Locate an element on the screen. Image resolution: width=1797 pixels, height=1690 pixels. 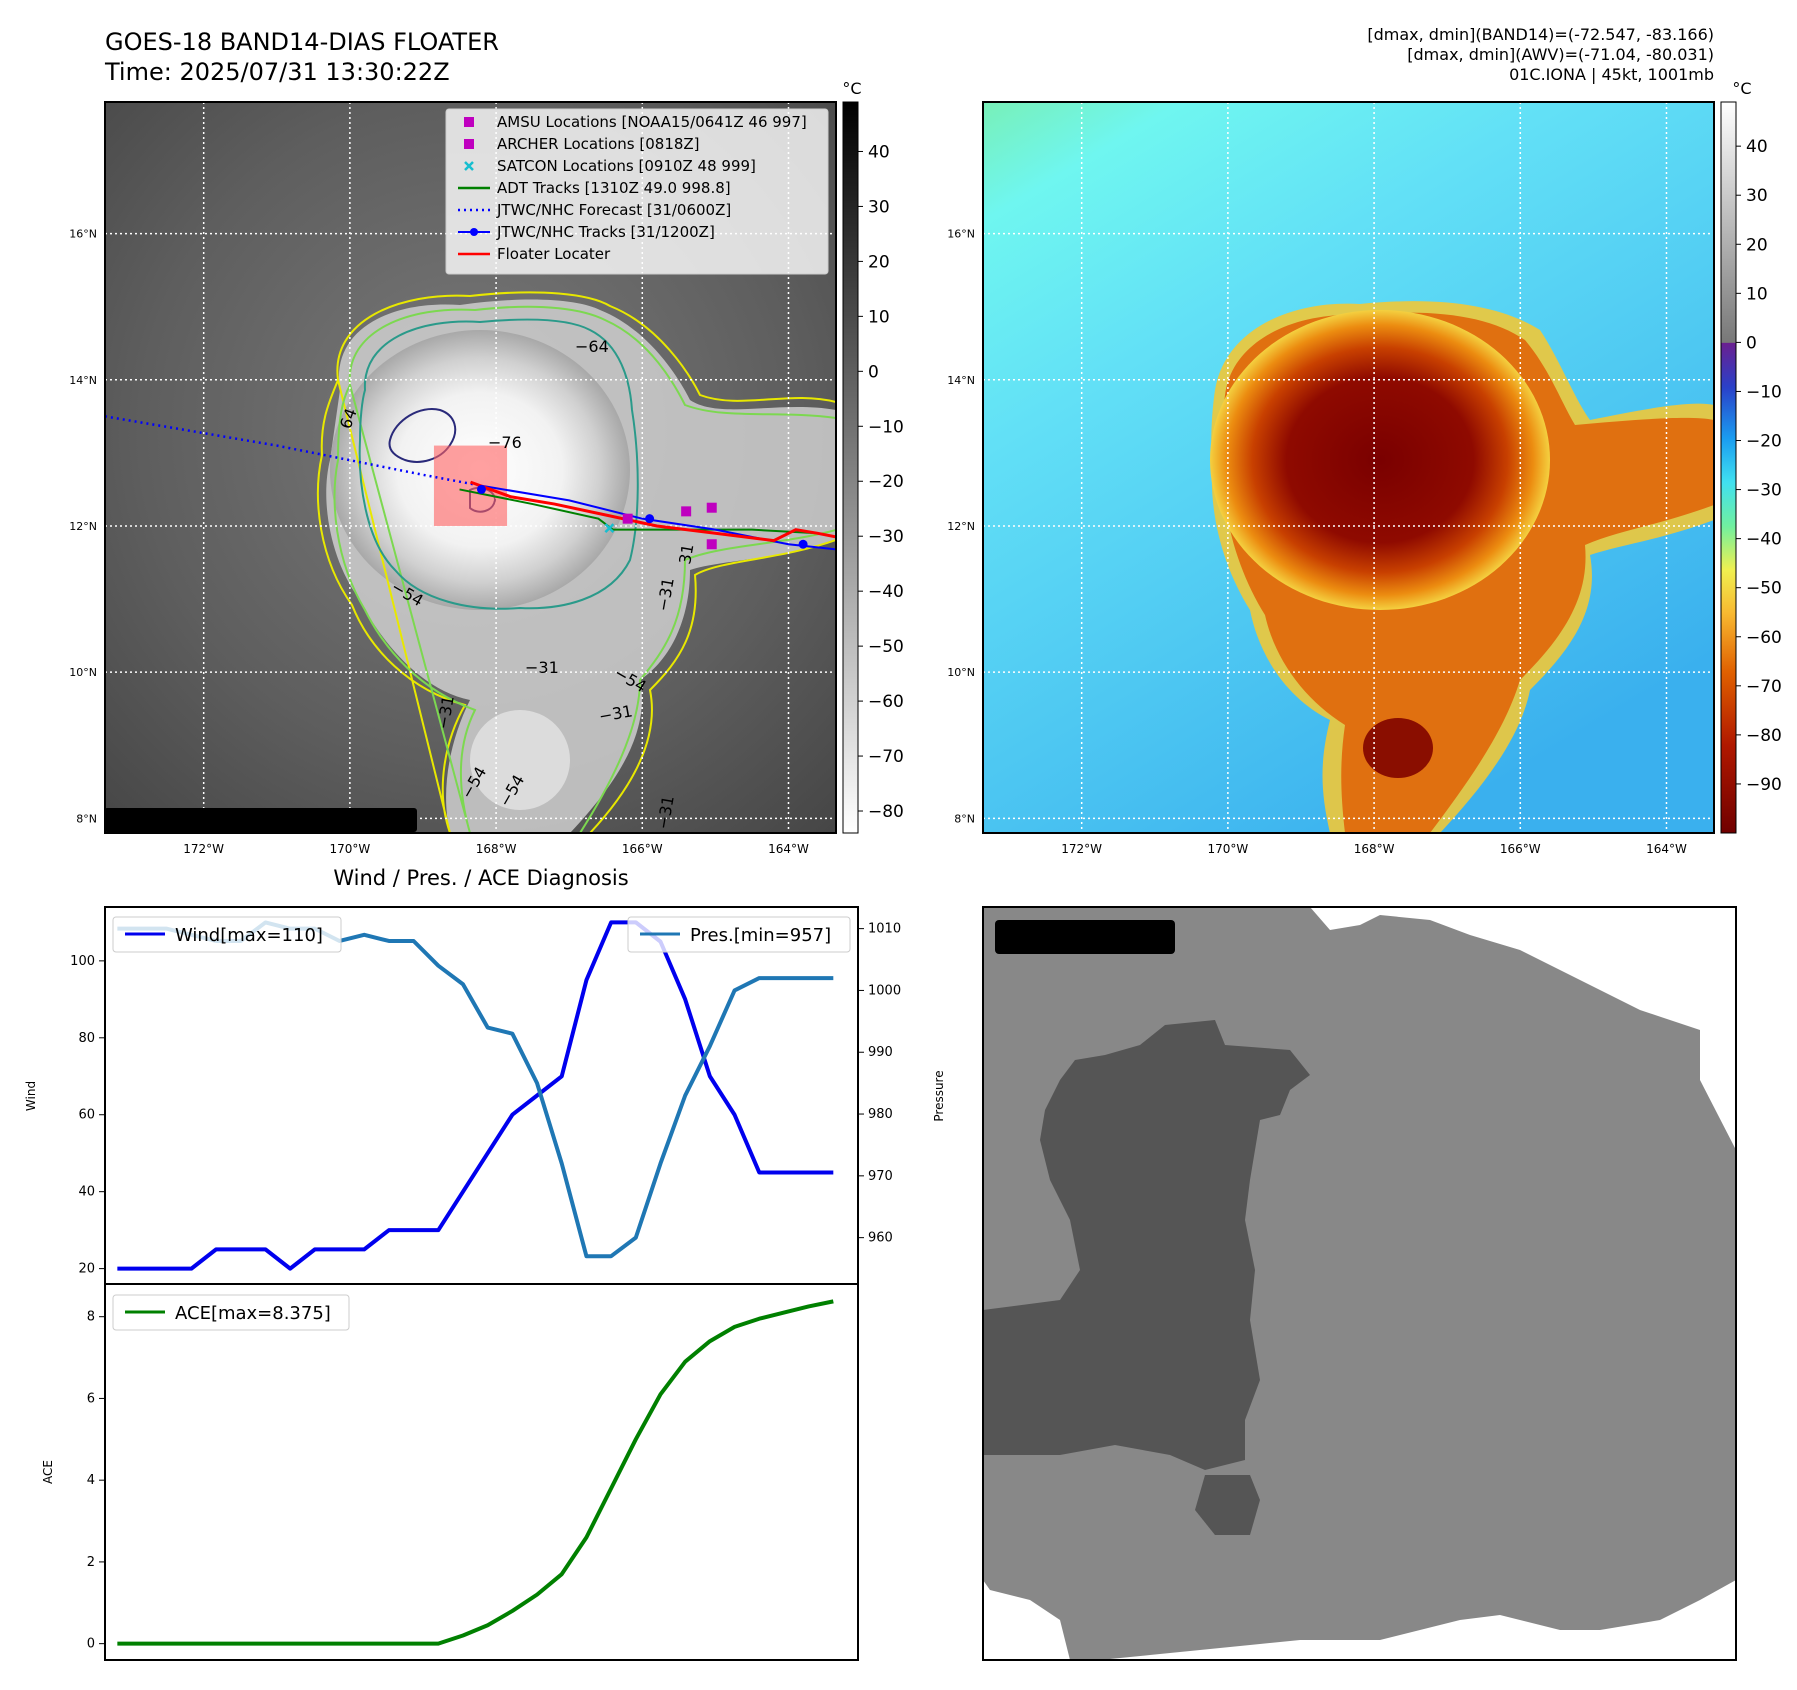
ace-ytick-label: 6 is located at coordinates (91, 1398).